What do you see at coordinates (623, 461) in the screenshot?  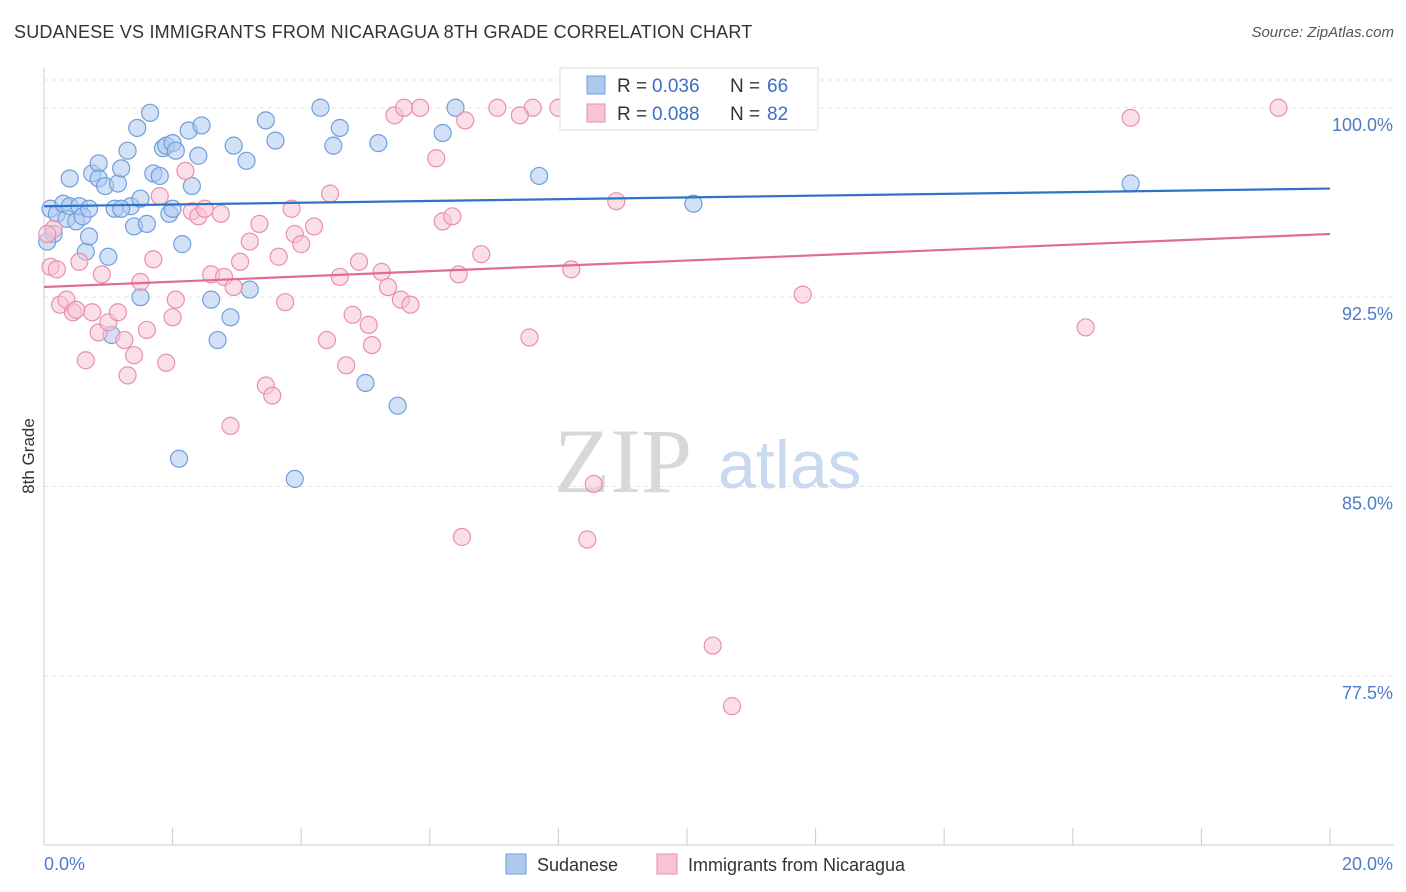 I see `watermark-zip: ZIP` at bounding box center [623, 461].